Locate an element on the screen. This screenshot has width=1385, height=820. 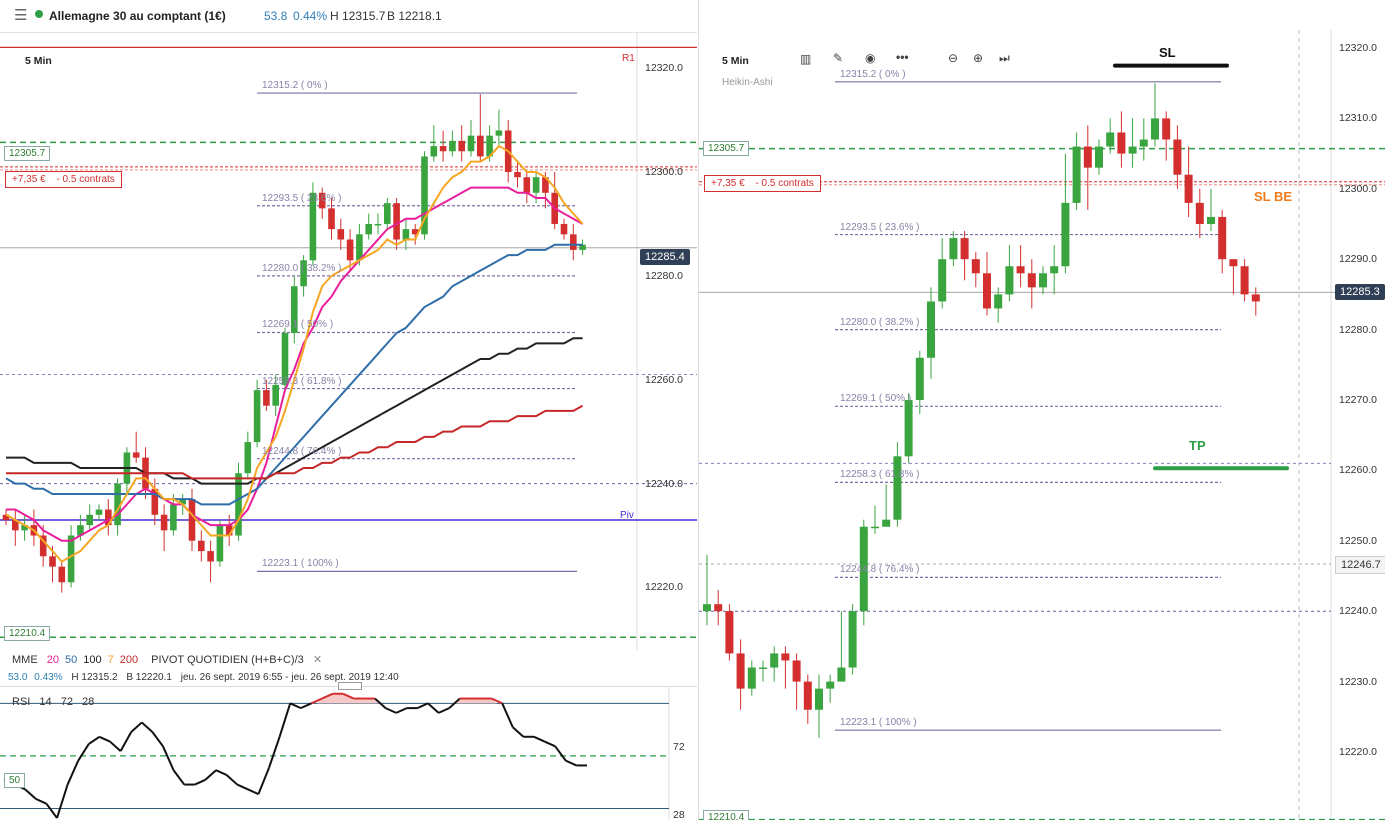
right-y-tick: 12240.0 is located at coordinates (1358, 611).